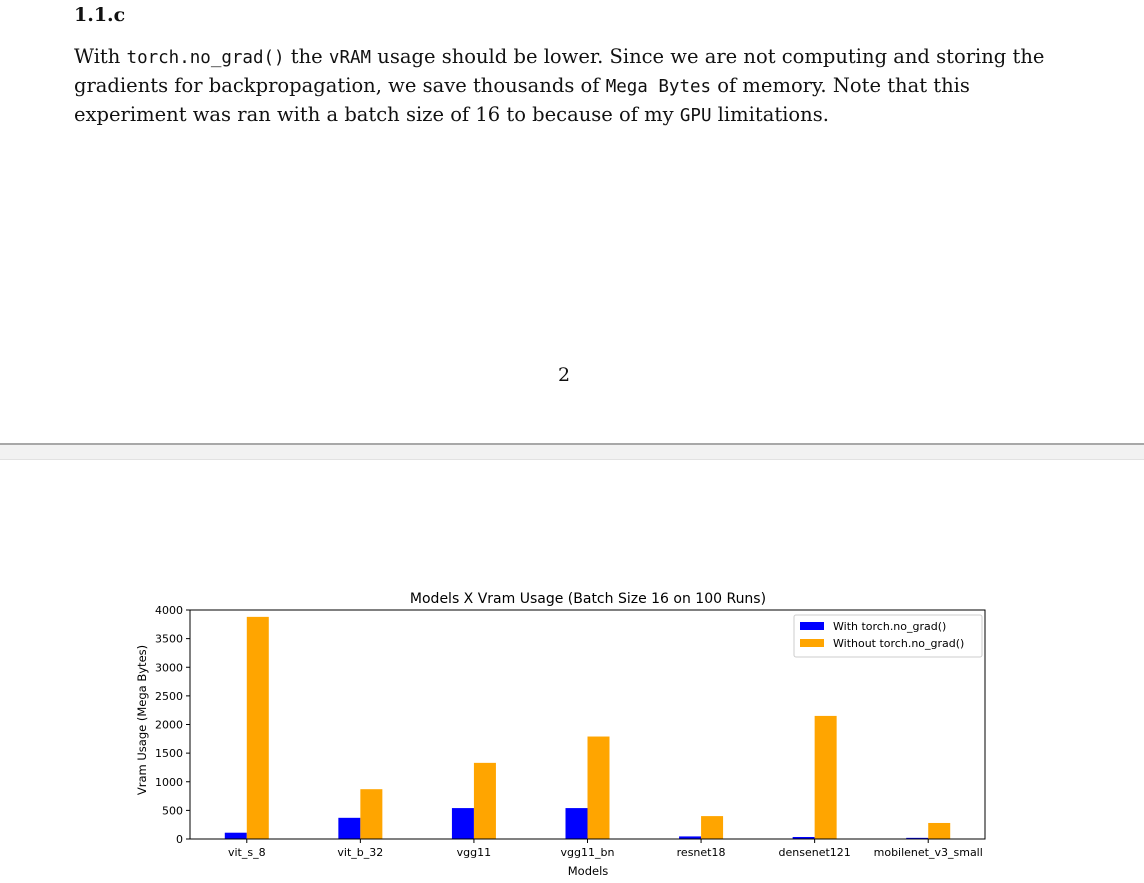 The width and height of the screenshot is (1144, 883). I want to click on page-number: 2, so click(564, 375).